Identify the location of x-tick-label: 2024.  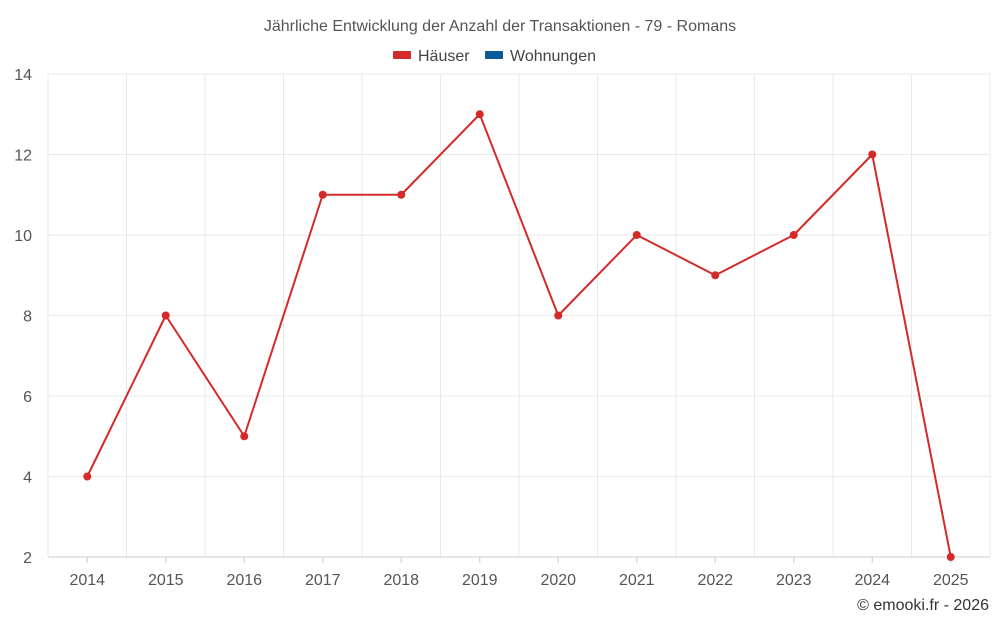
(872, 580).